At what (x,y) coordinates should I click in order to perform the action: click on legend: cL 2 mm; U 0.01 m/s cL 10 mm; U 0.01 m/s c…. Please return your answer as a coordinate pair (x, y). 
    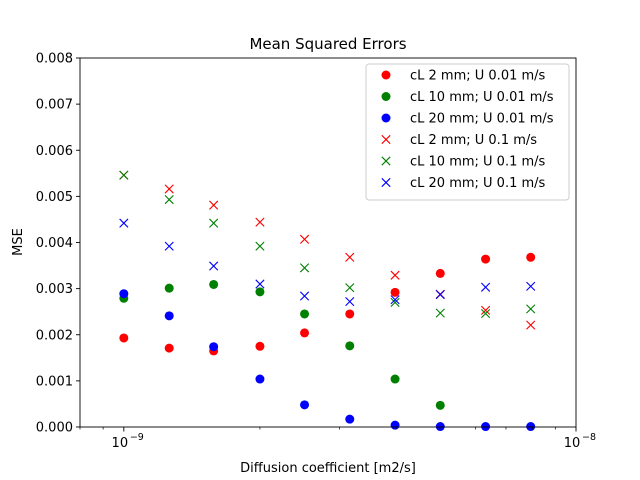
    Looking at the image, I should click on (467, 132).